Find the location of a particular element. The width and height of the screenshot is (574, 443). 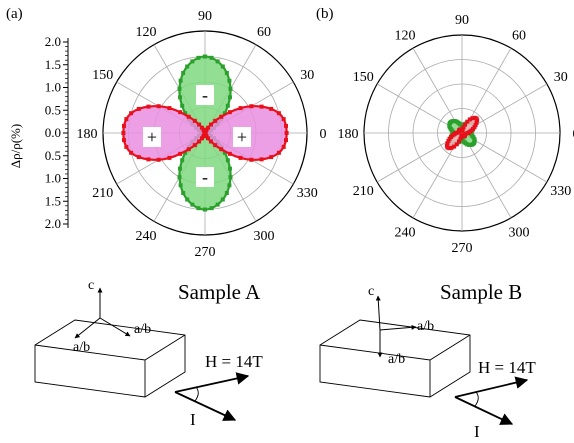

sample-b-box is located at coordinates (395, 358).